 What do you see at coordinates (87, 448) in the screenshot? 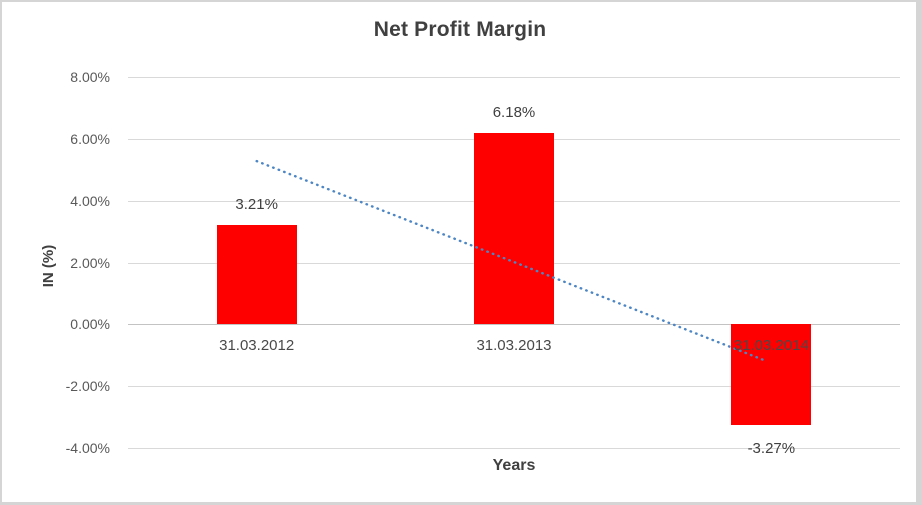
I see `y-tick-label: -4.00%` at bounding box center [87, 448].